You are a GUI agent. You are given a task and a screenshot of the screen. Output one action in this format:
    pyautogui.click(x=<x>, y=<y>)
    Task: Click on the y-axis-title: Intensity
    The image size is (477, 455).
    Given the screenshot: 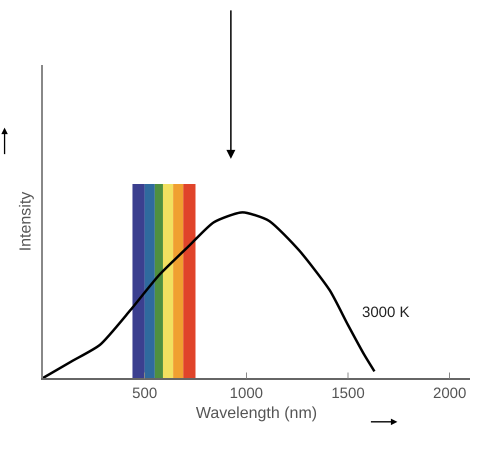 What is the action you would take?
    pyautogui.click(x=26, y=222)
    